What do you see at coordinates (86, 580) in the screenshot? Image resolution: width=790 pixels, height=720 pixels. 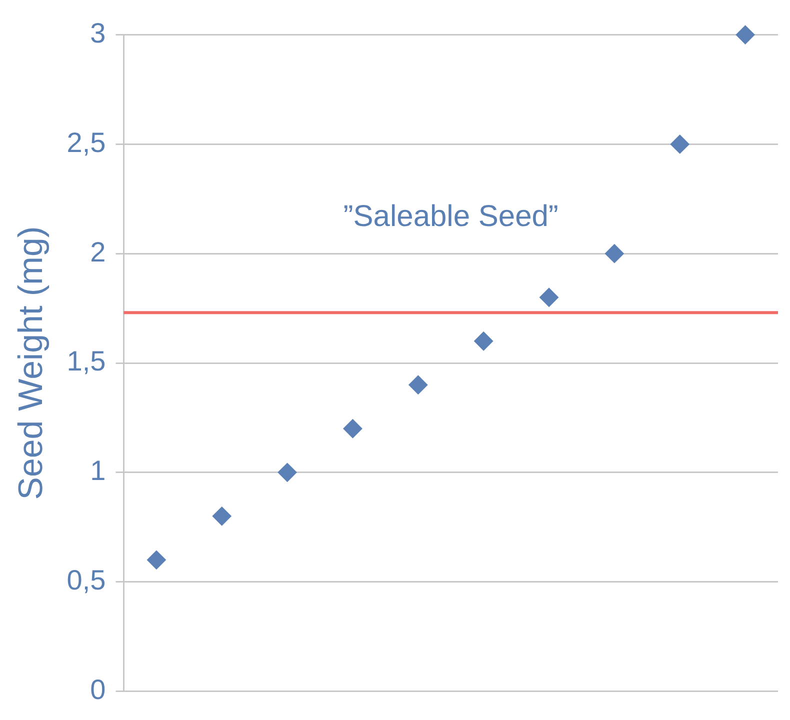 I see `y-tick-label: 0,5` at bounding box center [86, 580].